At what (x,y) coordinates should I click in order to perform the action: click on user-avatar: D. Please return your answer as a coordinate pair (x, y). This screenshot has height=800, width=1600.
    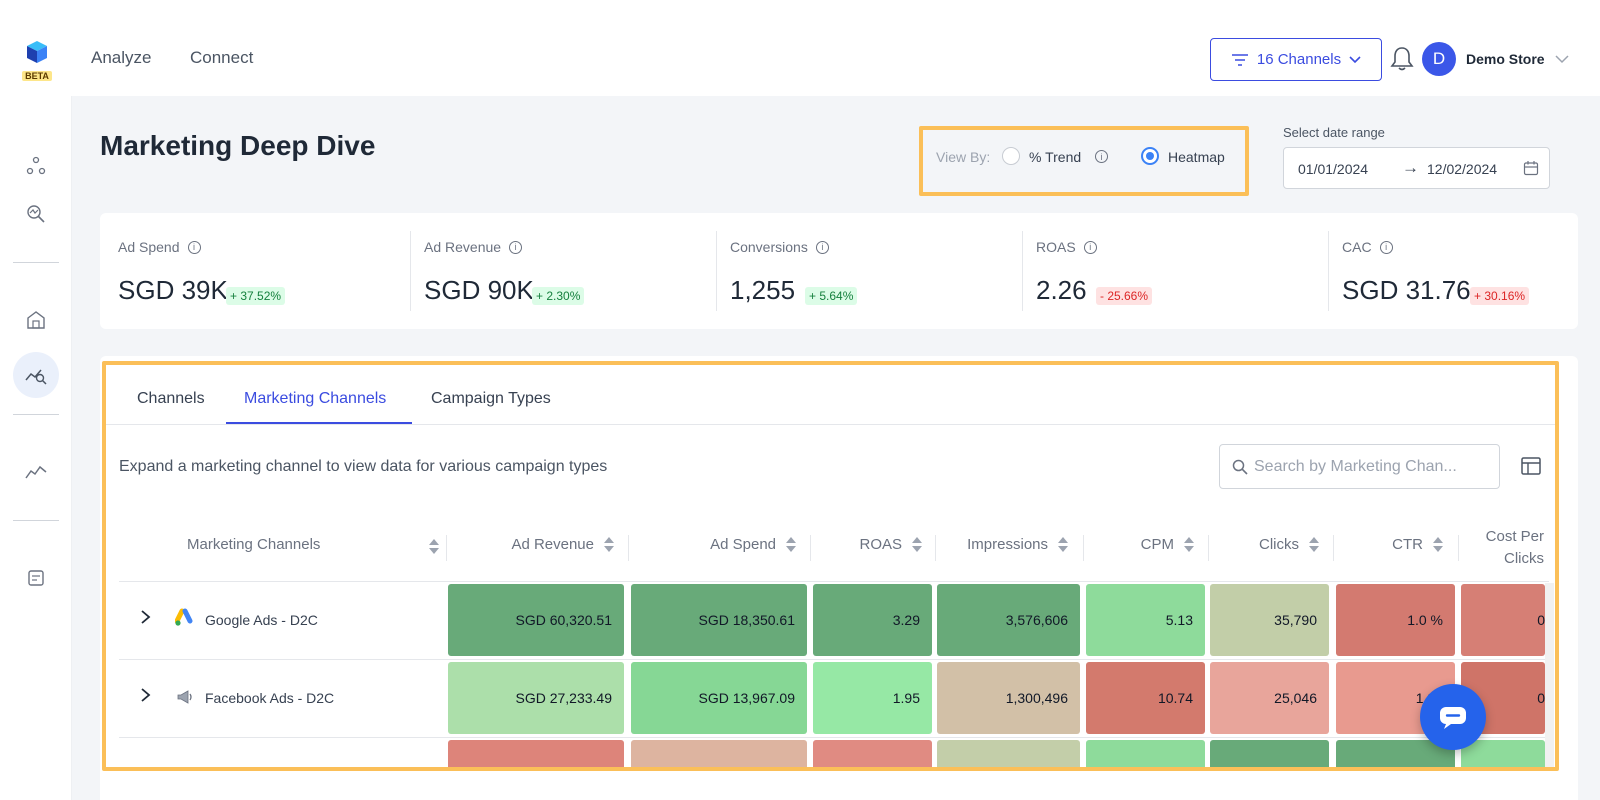
    Looking at the image, I should click on (1439, 59).